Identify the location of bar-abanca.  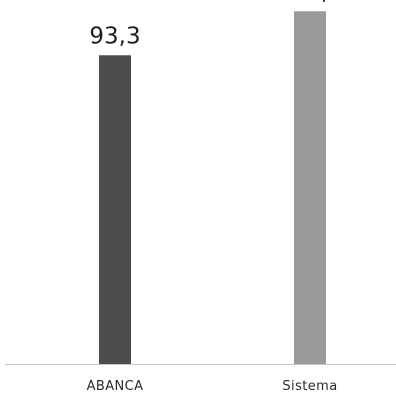
(115, 210).